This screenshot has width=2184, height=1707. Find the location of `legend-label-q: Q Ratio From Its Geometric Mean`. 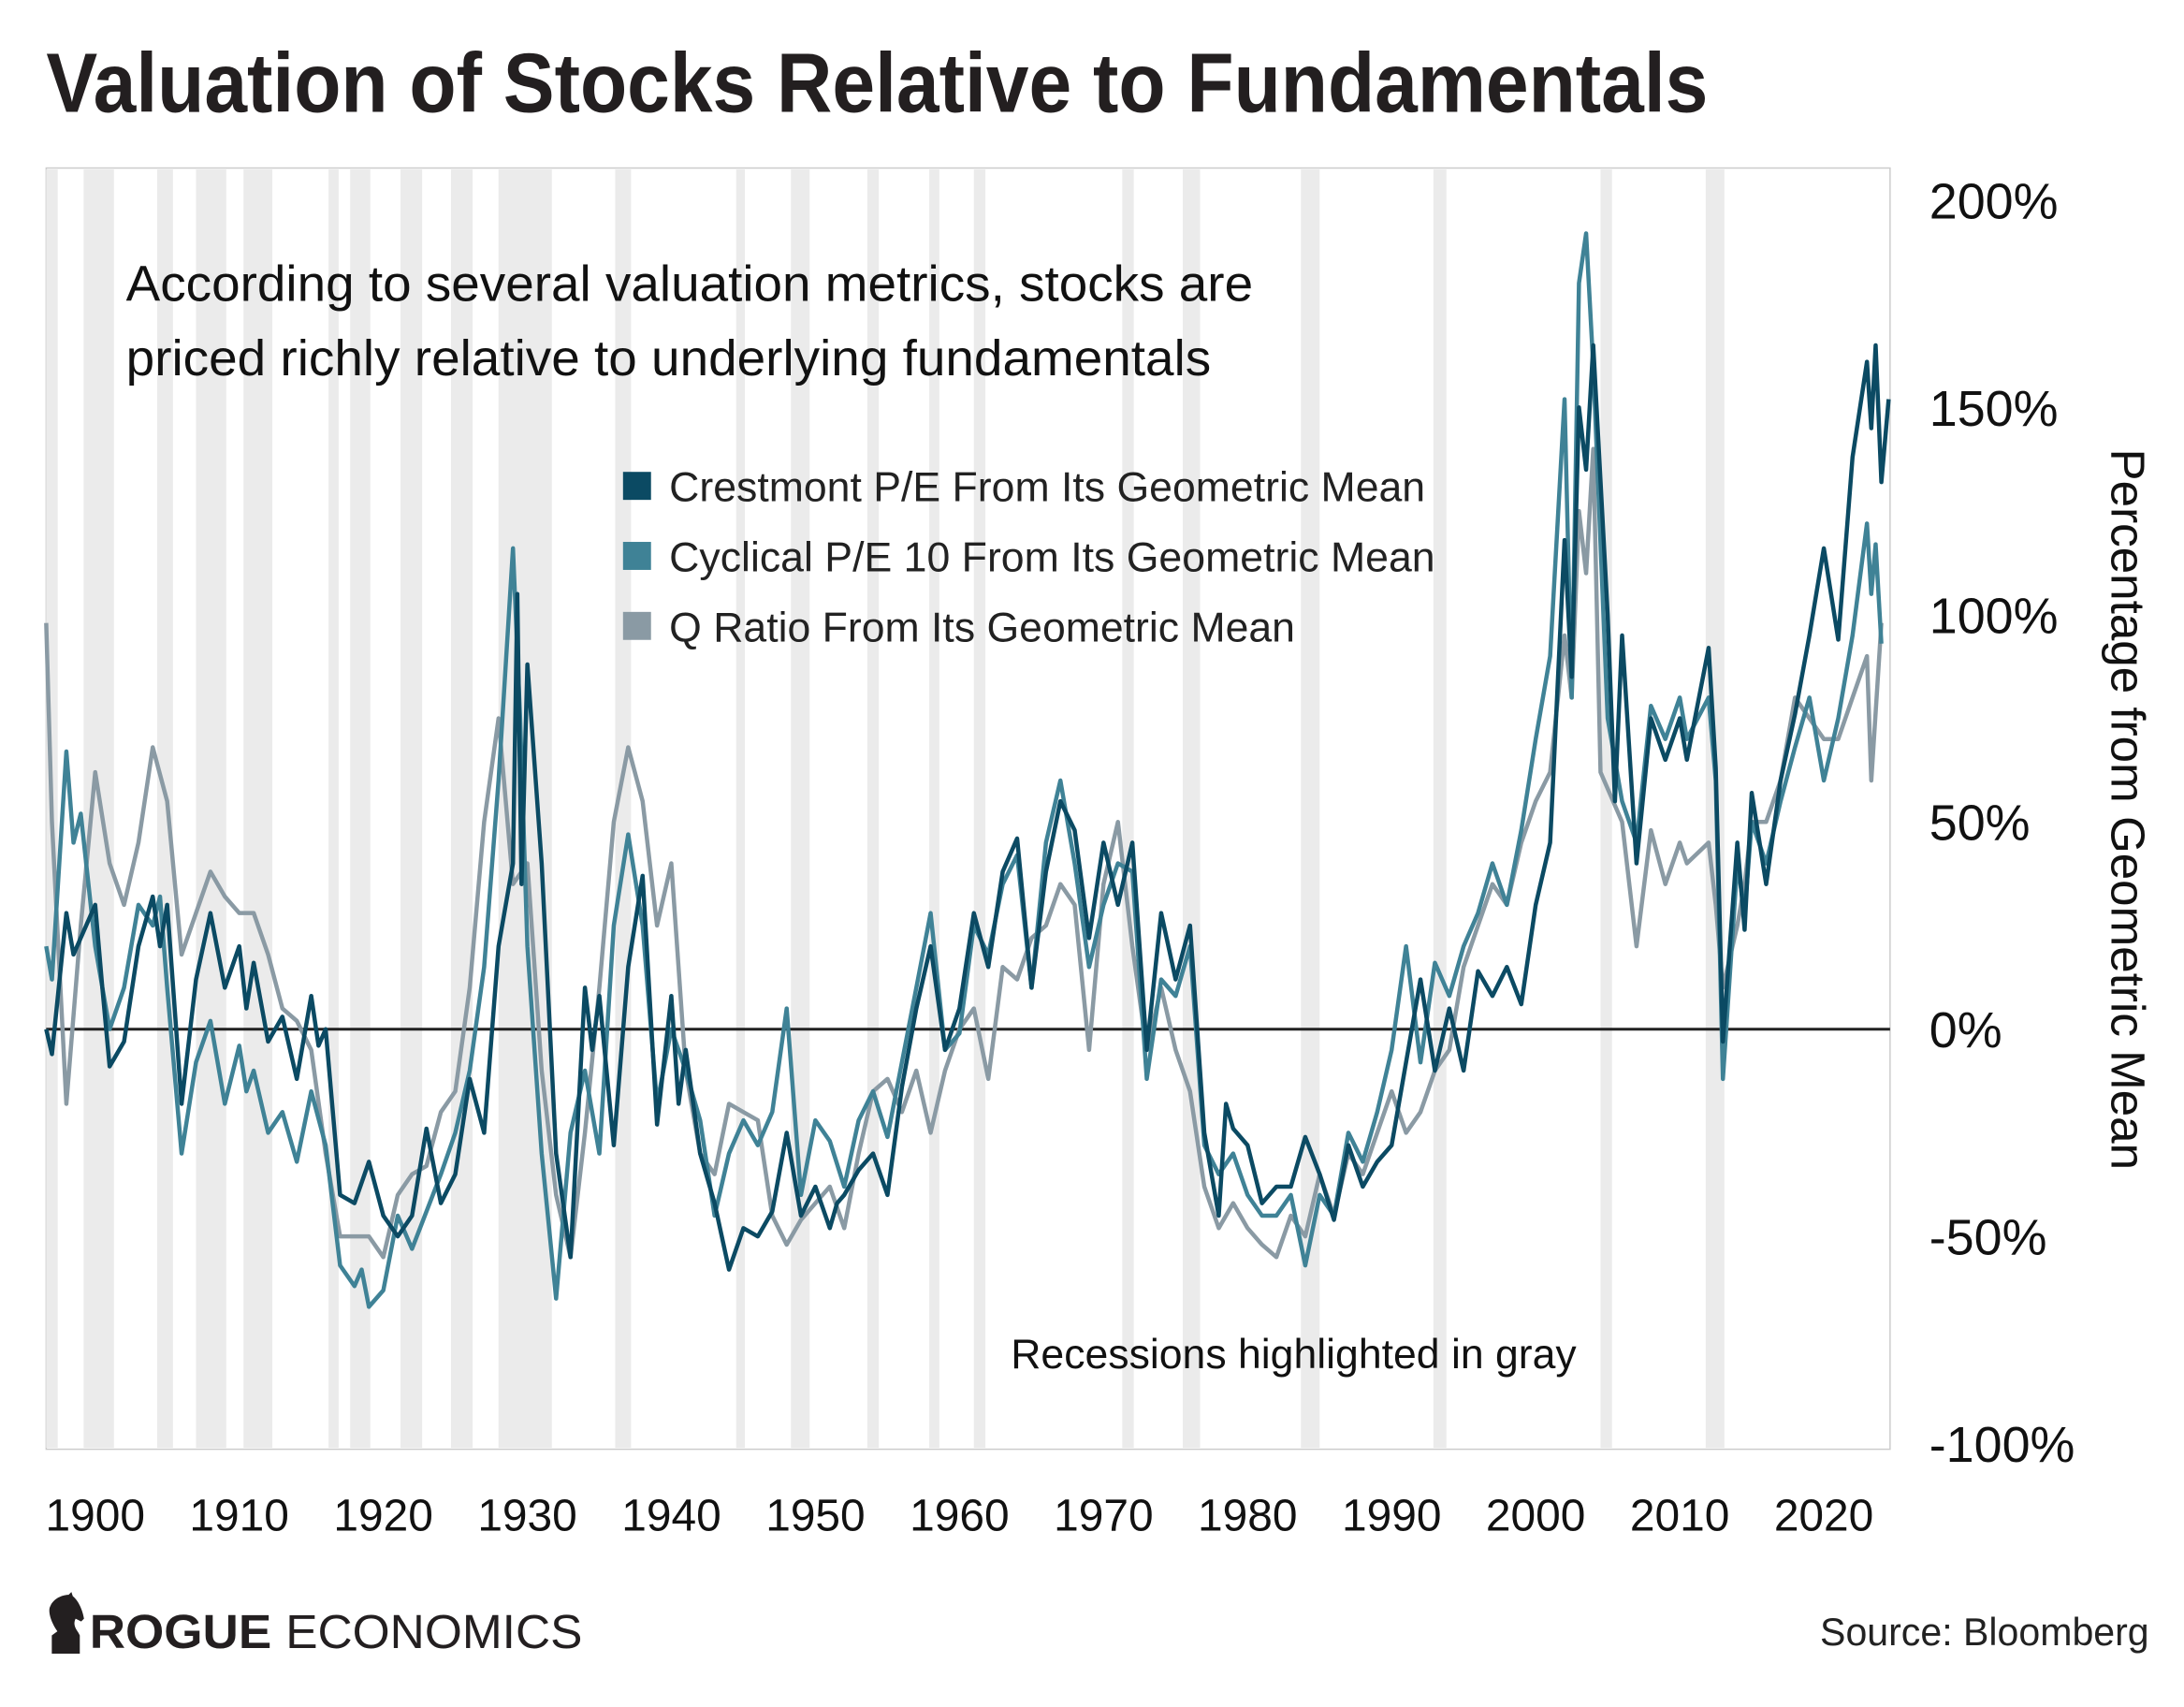

legend-label-q: Q Ratio From Its Geometric Mean is located at coordinates (982, 626).